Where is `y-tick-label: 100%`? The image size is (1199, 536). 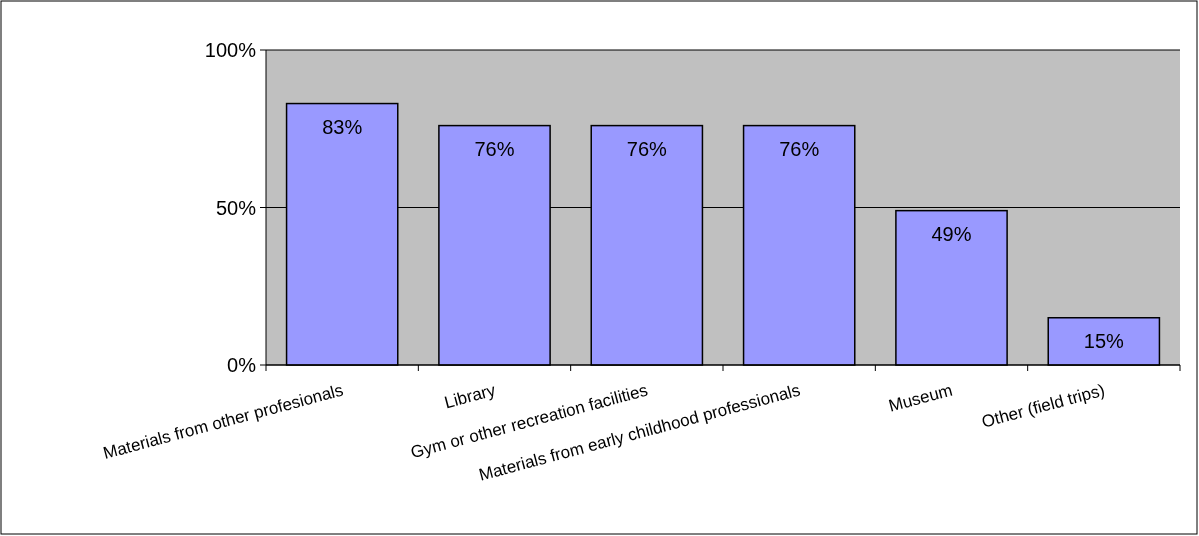
y-tick-label: 100% is located at coordinates (230, 50).